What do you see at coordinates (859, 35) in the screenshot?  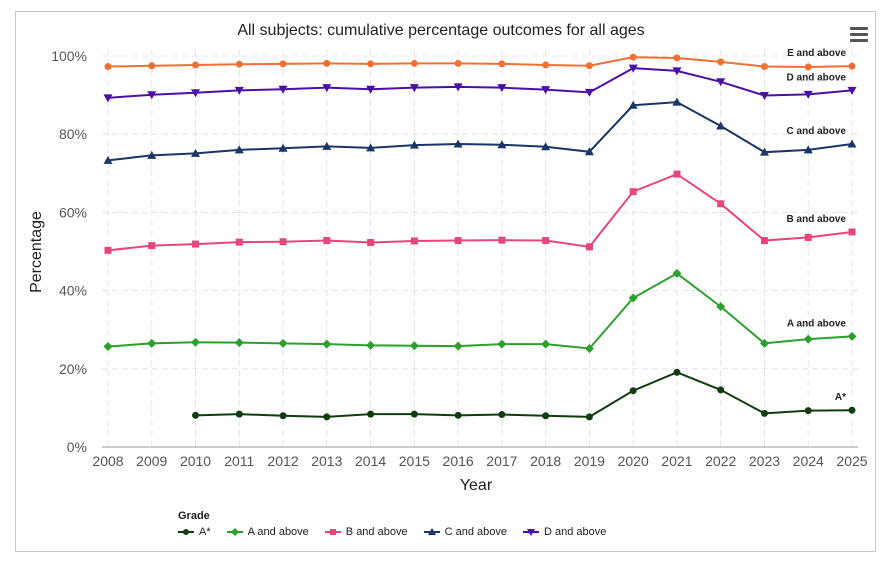 I see `chart-menu-icon` at bounding box center [859, 35].